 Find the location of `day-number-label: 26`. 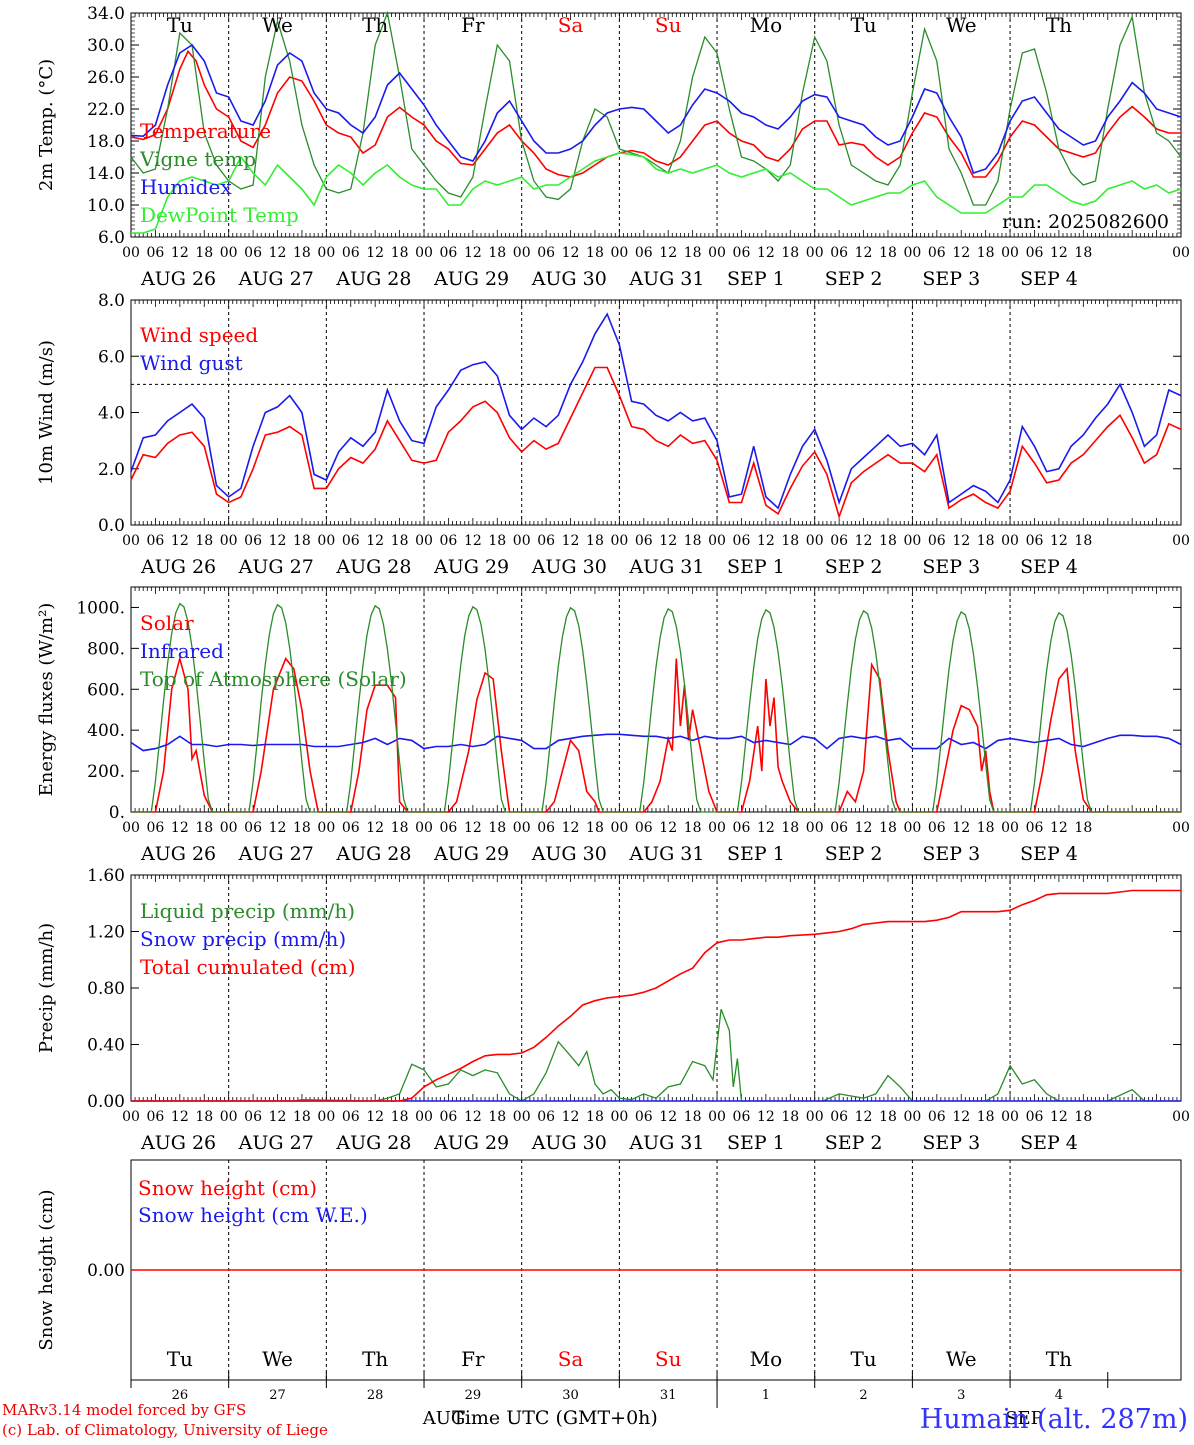

day-number-label: 26 is located at coordinates (180, 1395).